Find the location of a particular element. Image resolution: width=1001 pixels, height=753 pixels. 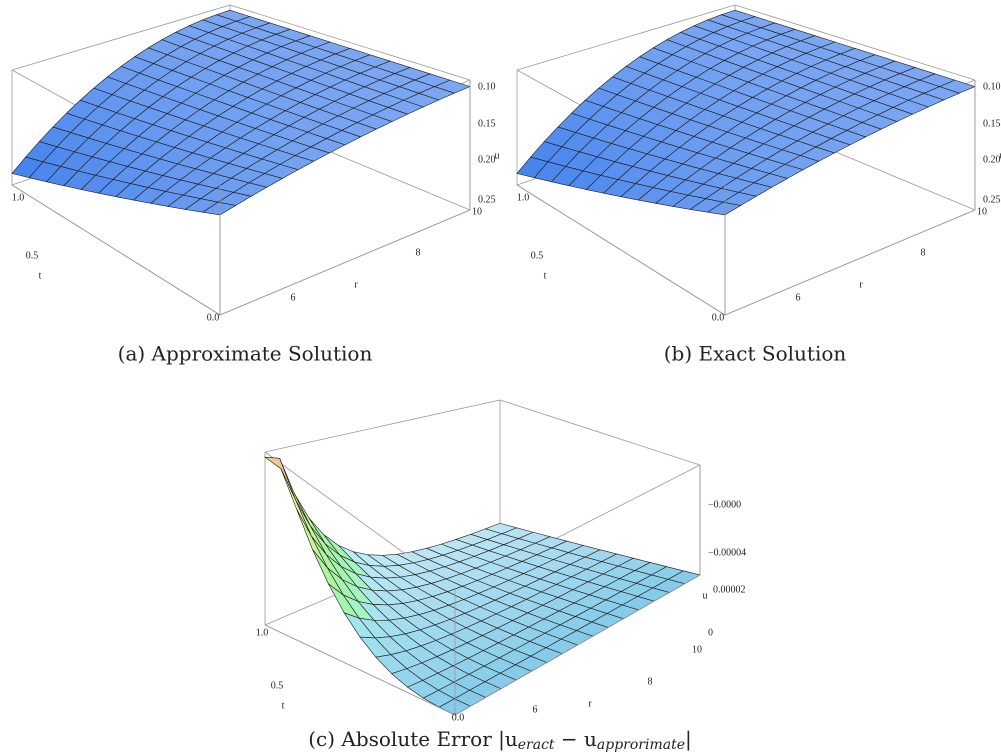

caption-text: − u is located at coordinates (576, 739).